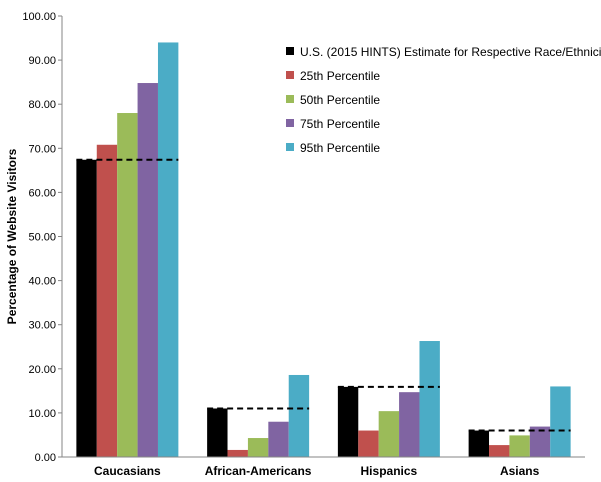 The width and height of the screenshot is (601, 482). I want to click on legend-label: 50th Percentile, so click(340, 100).